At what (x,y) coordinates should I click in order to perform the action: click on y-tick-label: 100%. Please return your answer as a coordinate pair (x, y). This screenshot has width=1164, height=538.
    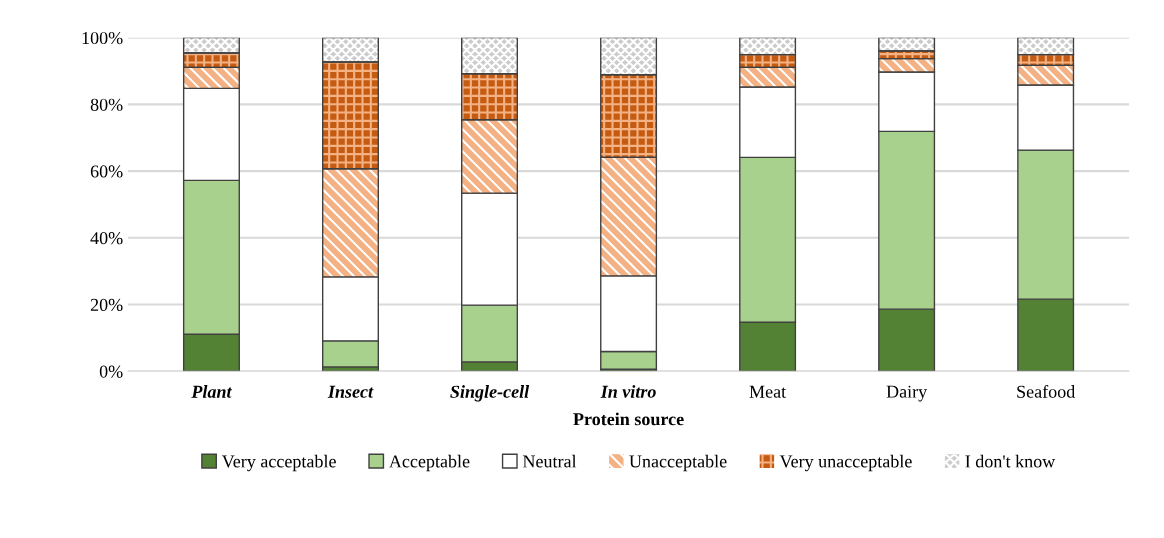
    Looking at the image, I should click on (102, 38).